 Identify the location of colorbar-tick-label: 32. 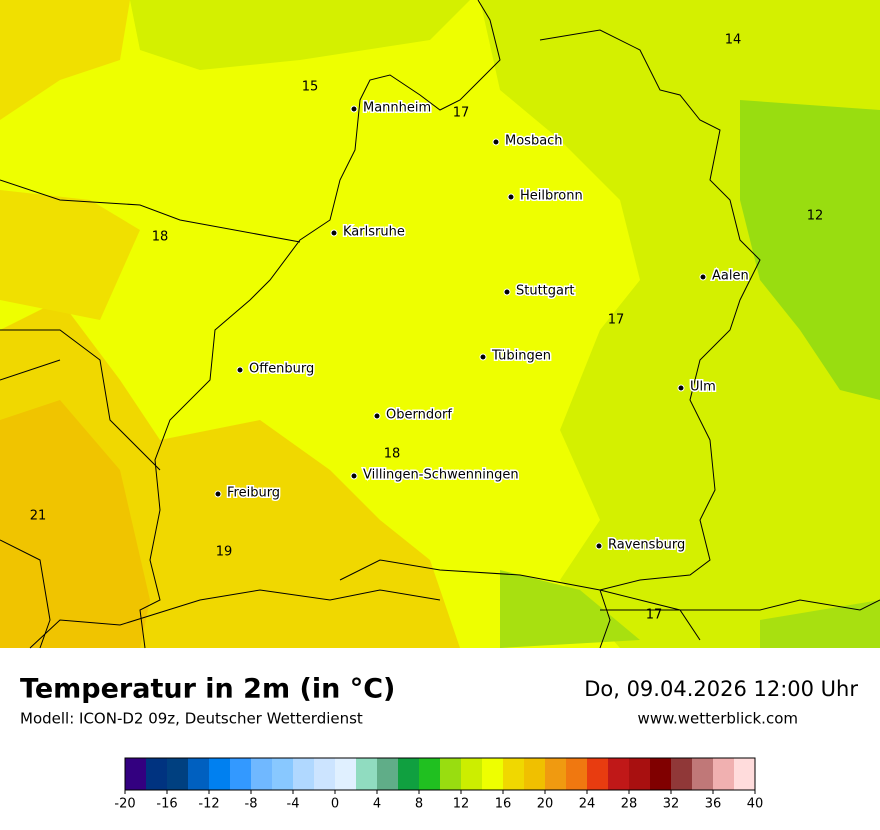
(671, 804).